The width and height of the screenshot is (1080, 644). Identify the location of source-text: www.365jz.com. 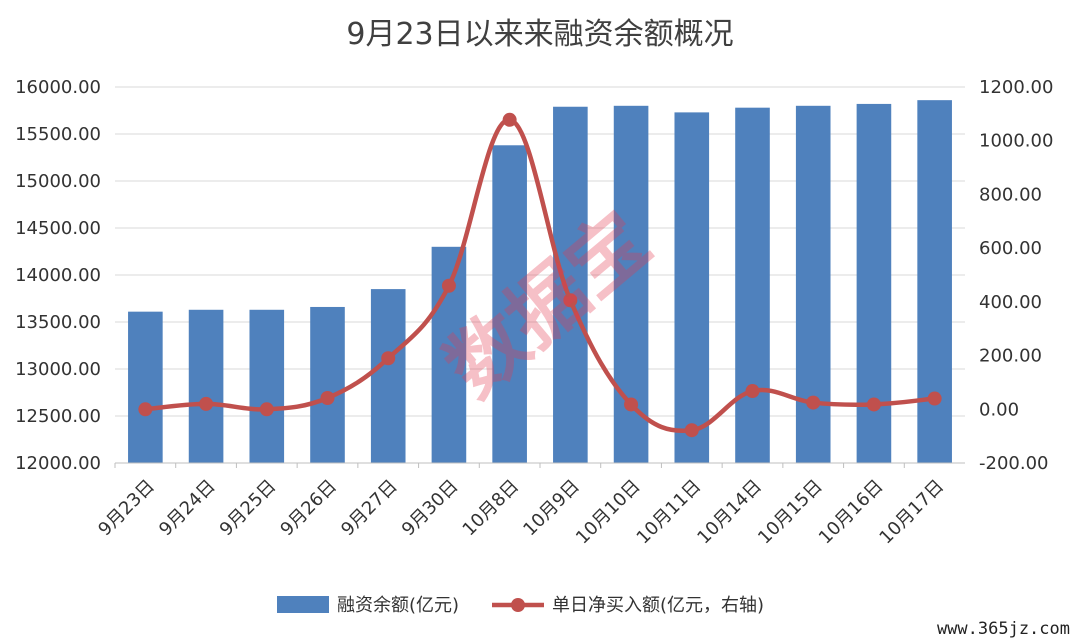
(1003, 629).